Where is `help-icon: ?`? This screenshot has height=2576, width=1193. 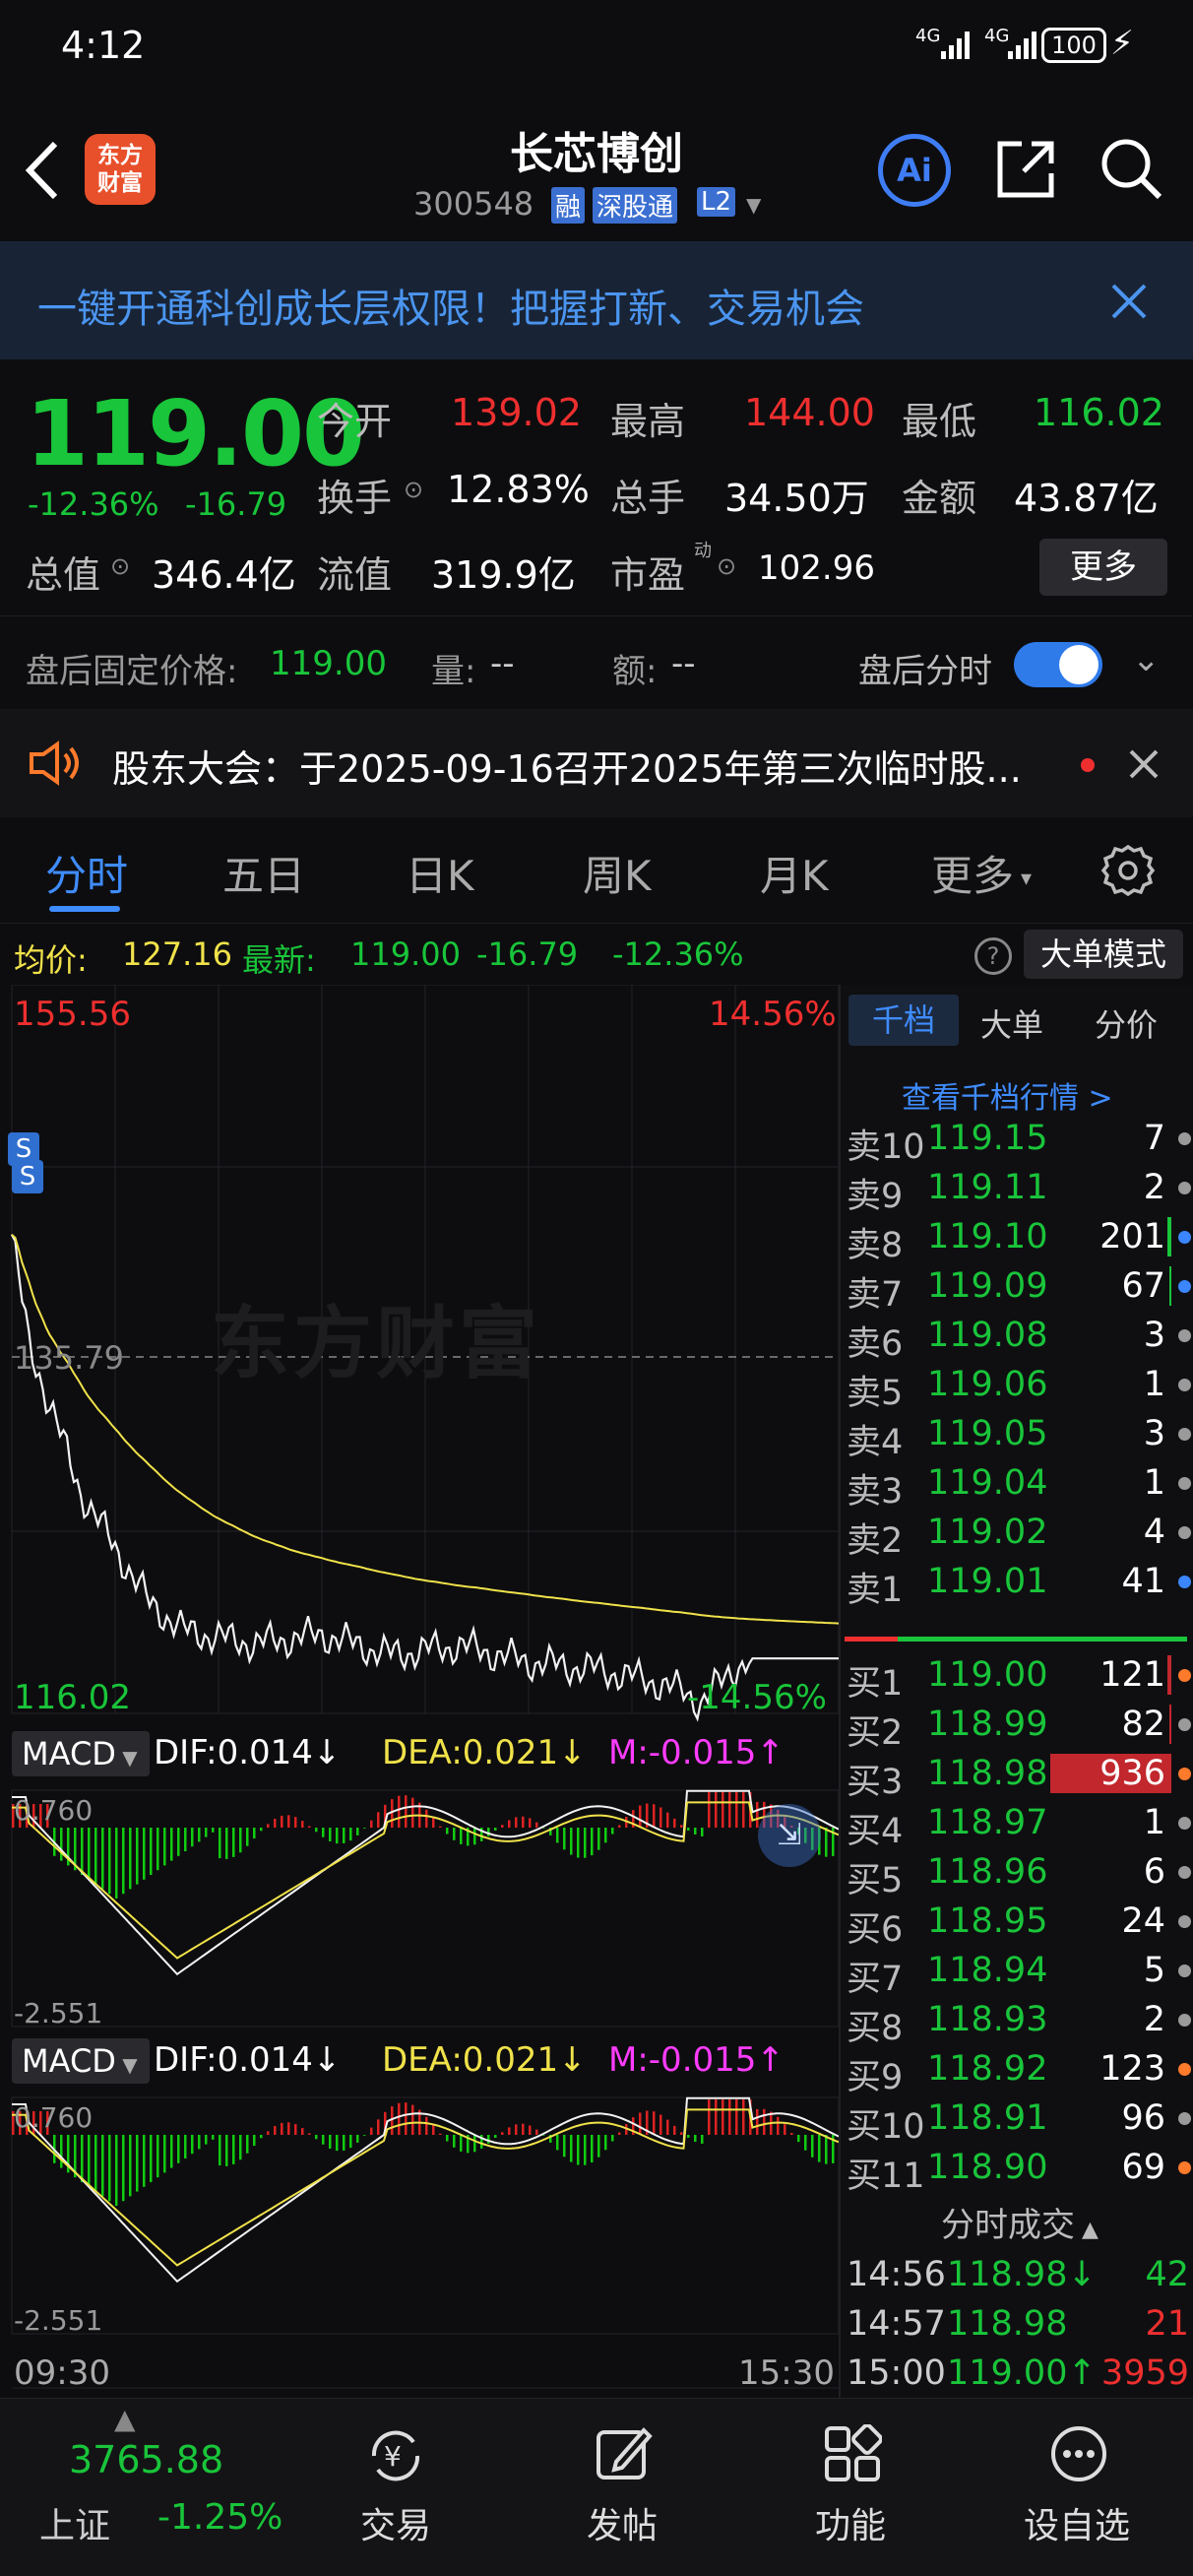
help-icon: ? is located at coordinates (993, 956).